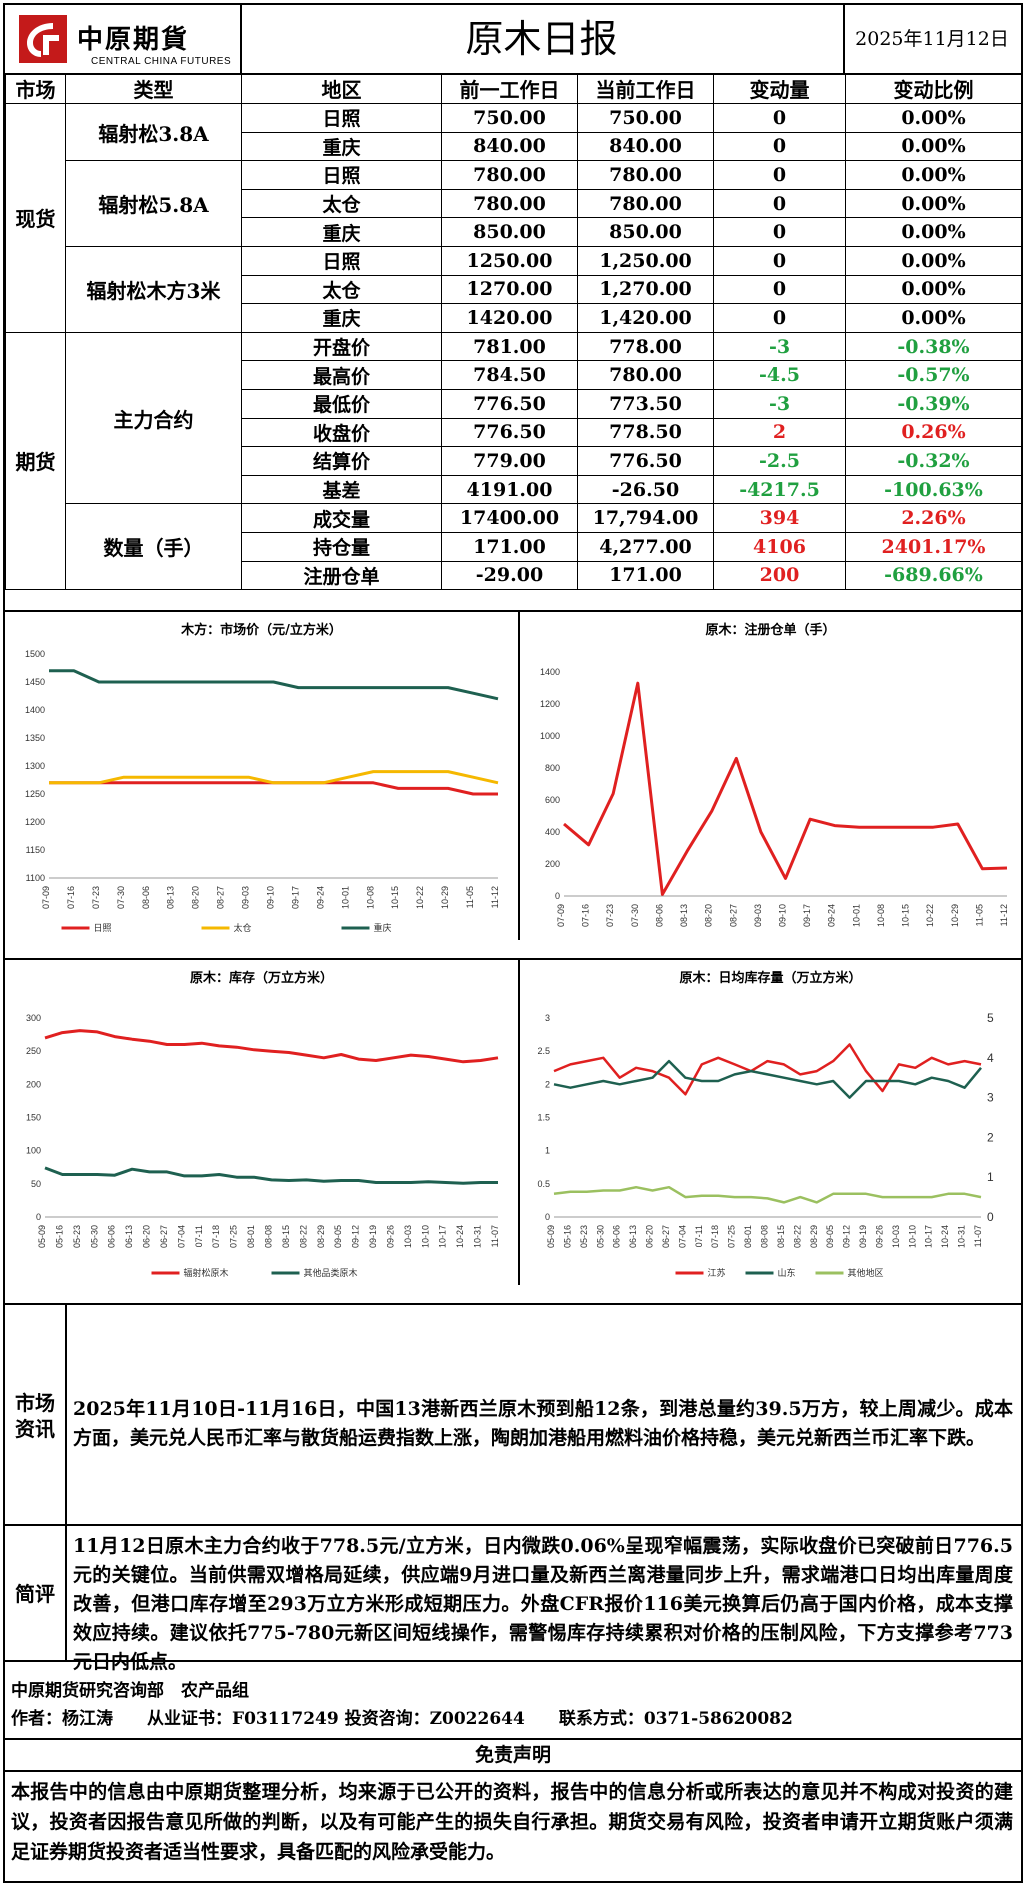  What do you see at coordinates (733, 915) in the screenshot?
I see `x-tick-label: 08-27` at bounding box center [733, 915].